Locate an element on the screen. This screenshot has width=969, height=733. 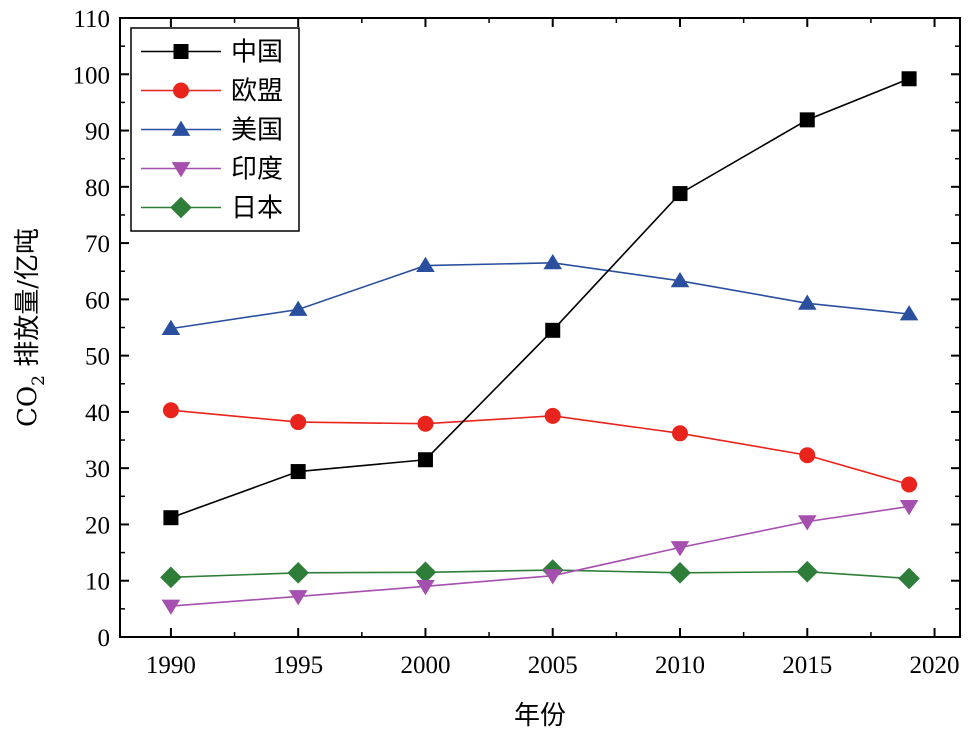
y-axis-title-rest: 排放量/亿吨 is located at coordinates (28, 301).